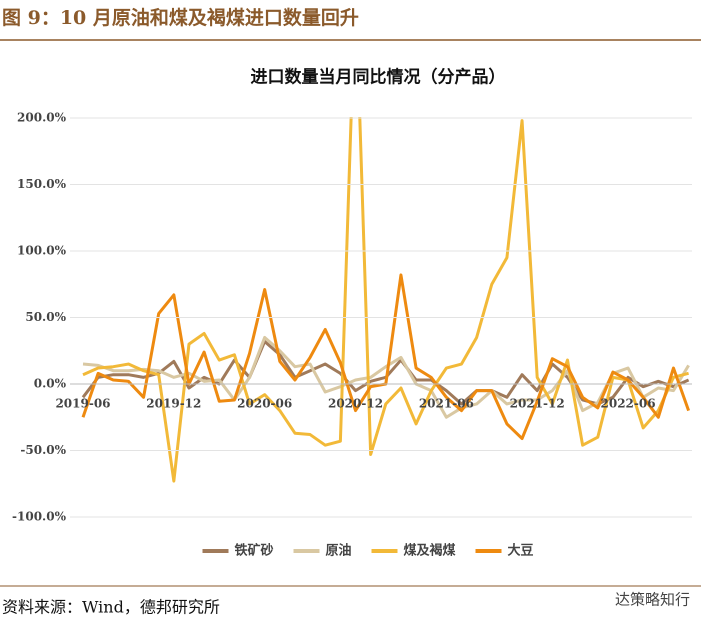 The image size is (701, 632). Describe the element at coordinates (430, 551) in the screenshot. I see `legend-label: 煤及褐煤` at that location.